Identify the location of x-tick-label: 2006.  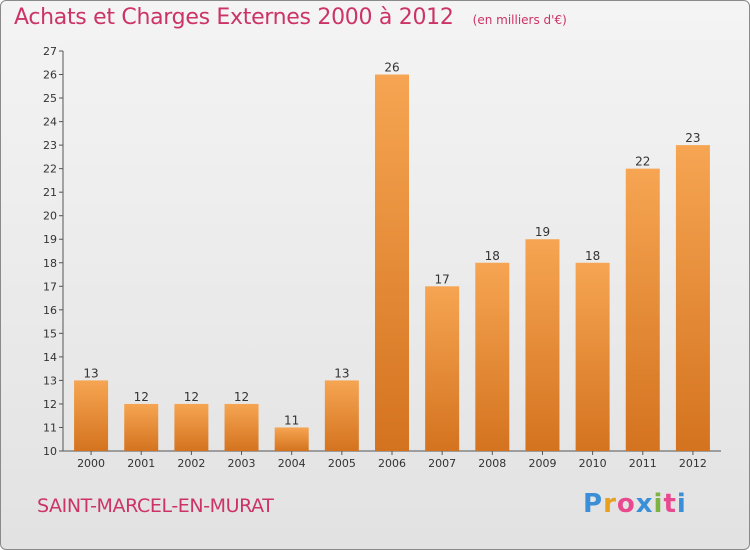
(392, 463).